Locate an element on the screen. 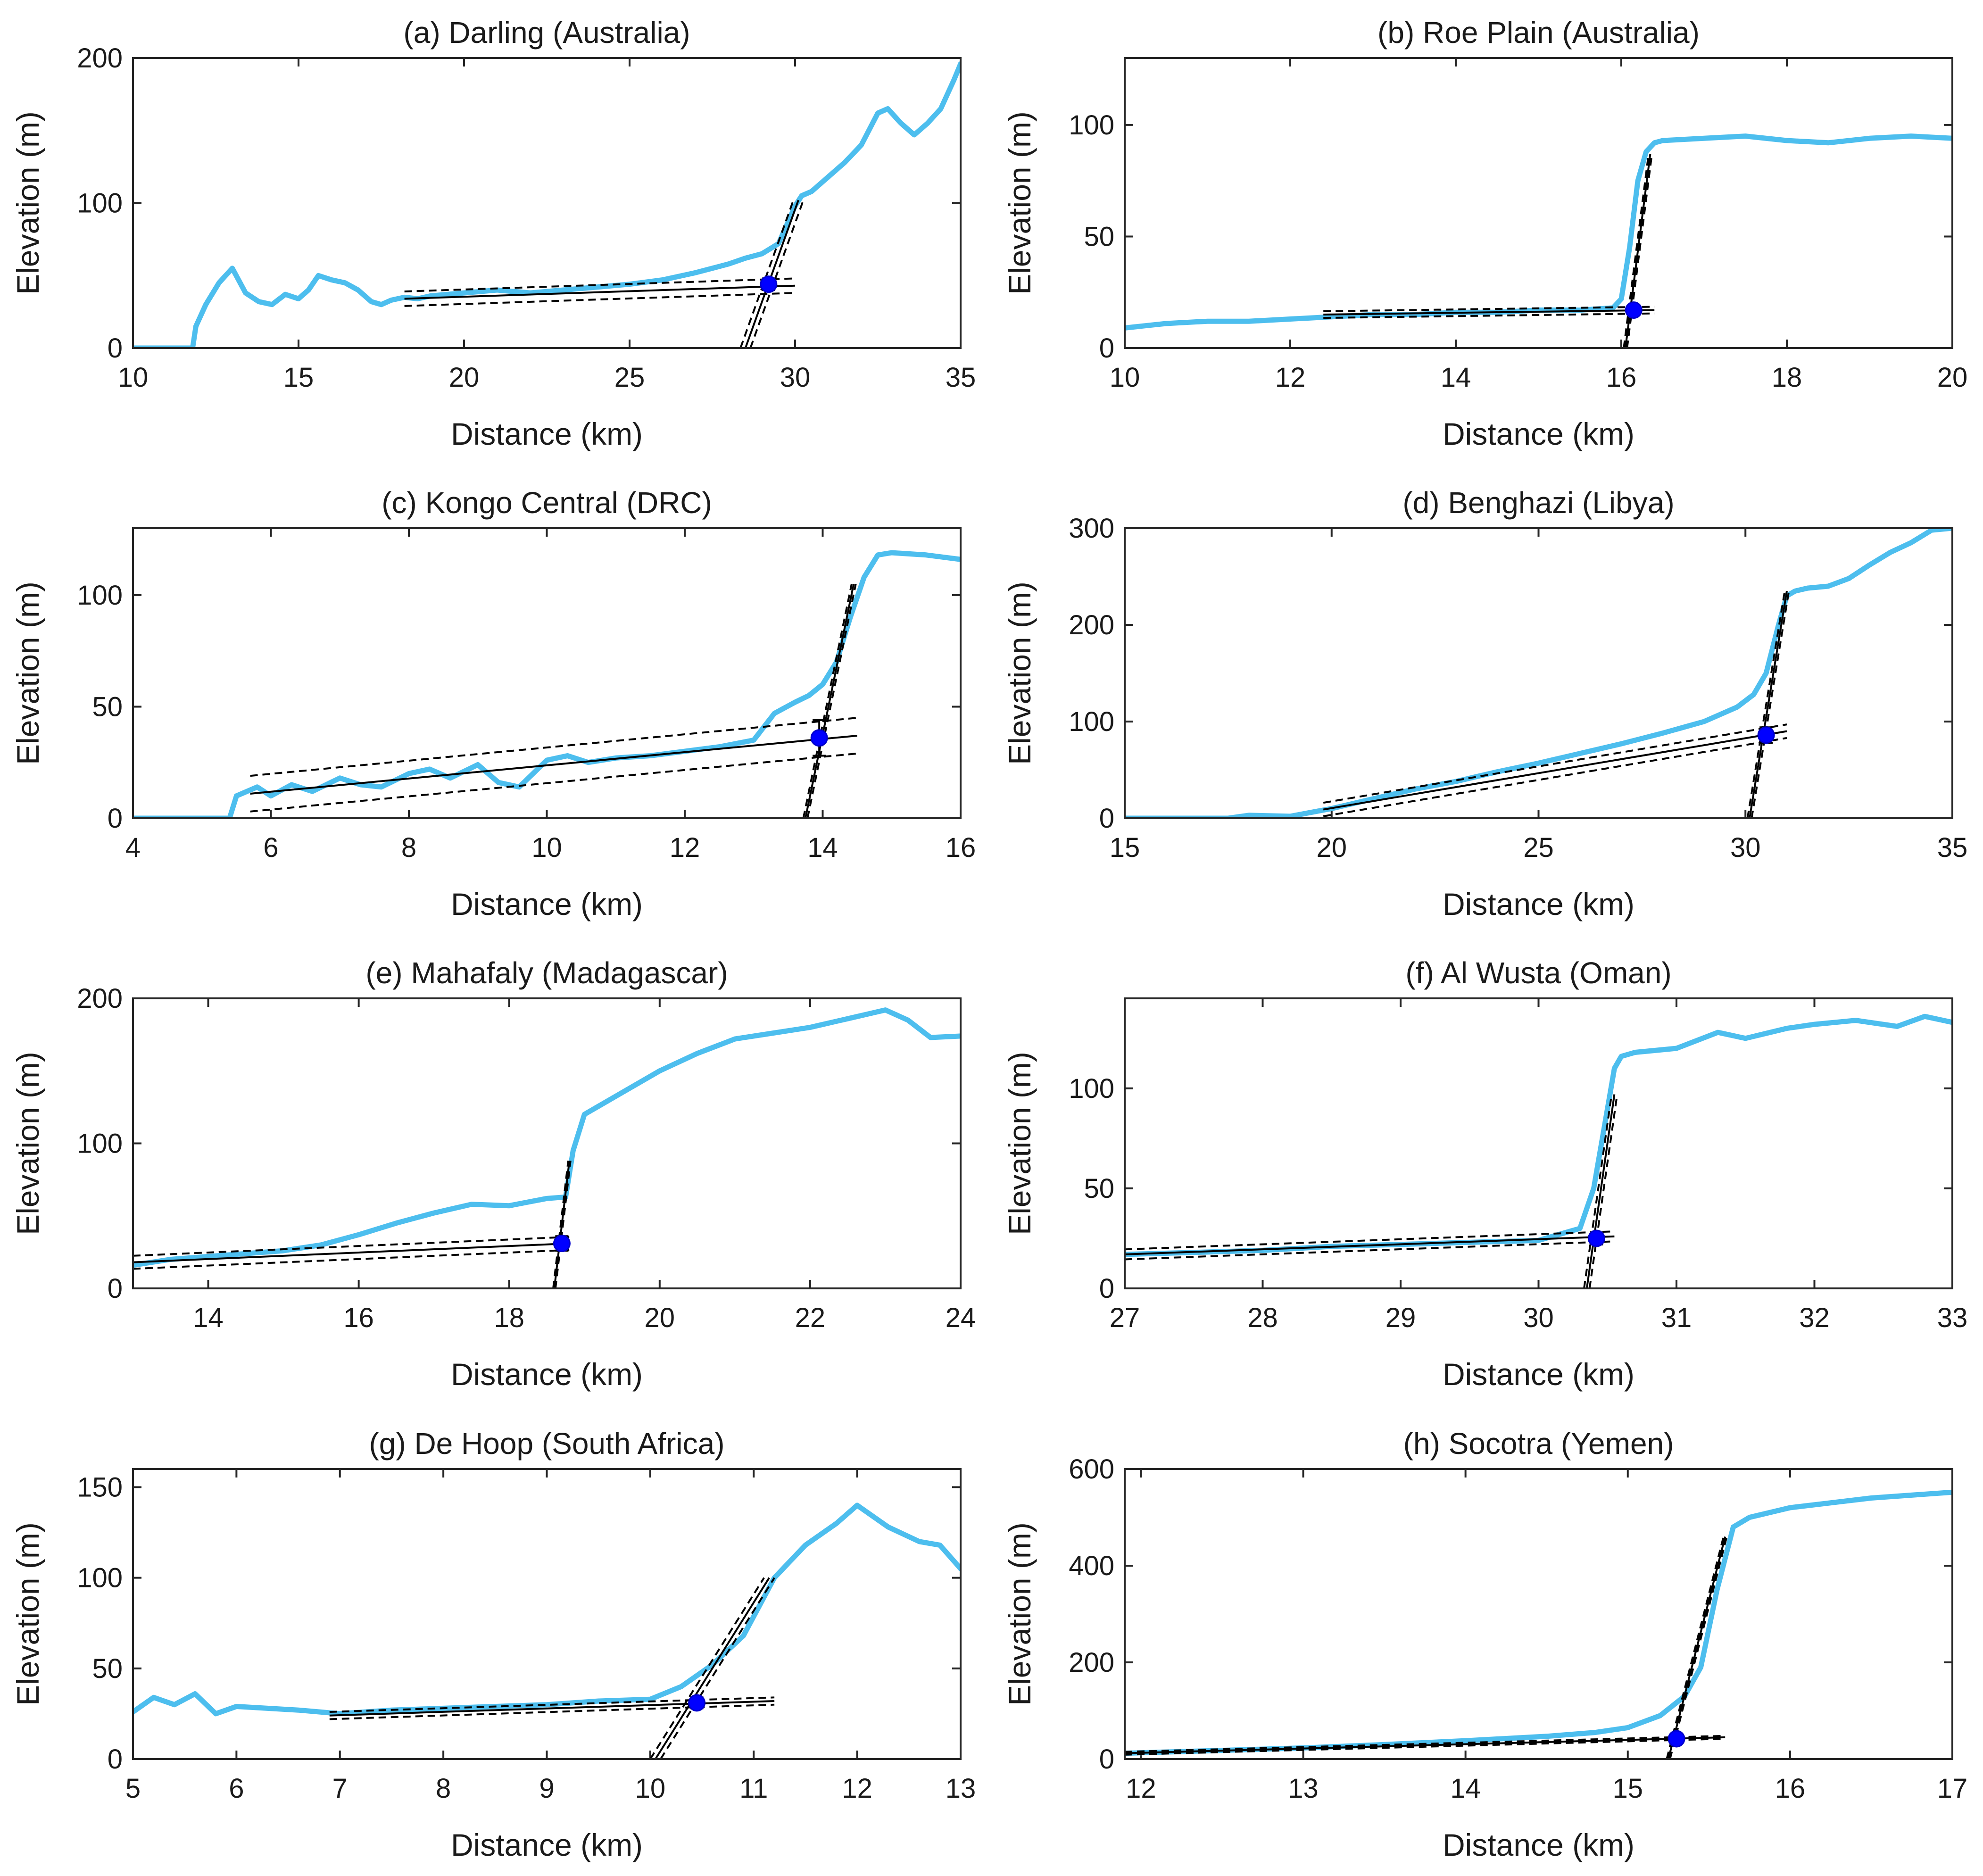 This screenshot has height=1876, width=1983. panel-title: (e) Mahafaly (Madagascar) is located at coordinates (546, 973).